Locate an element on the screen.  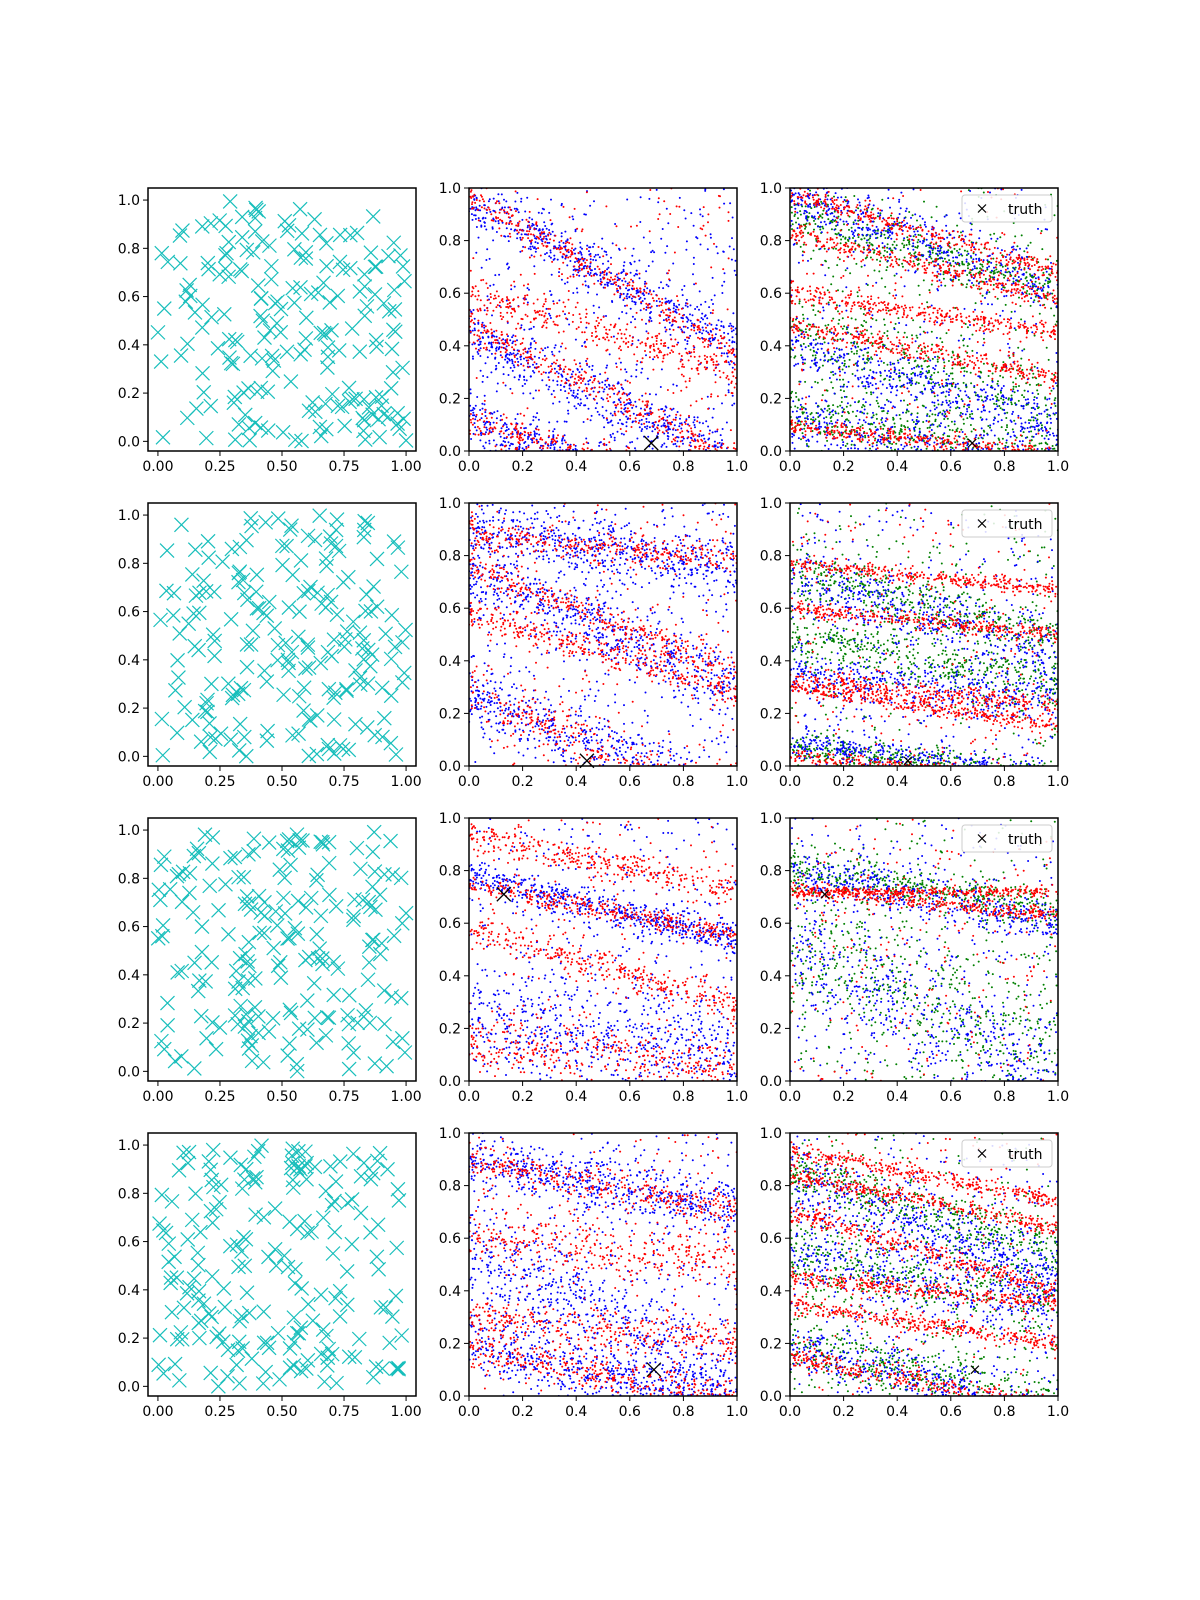
x-tick-label: 0.50 is located at coordinates (281, 467).